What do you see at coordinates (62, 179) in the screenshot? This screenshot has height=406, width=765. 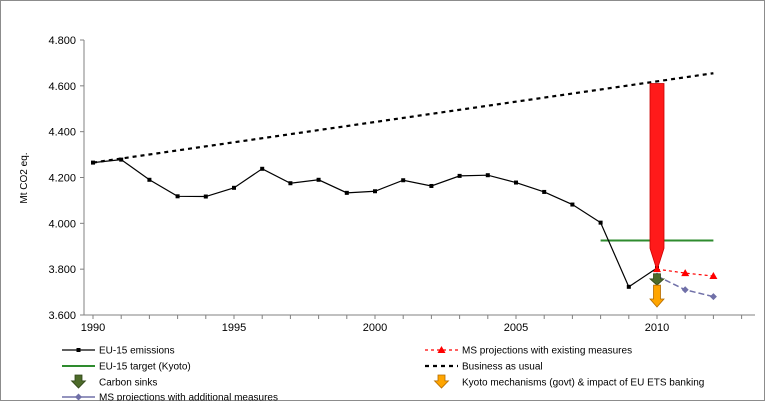 I see `y-tick-label: 4.200` at bounding box center [62, 179].